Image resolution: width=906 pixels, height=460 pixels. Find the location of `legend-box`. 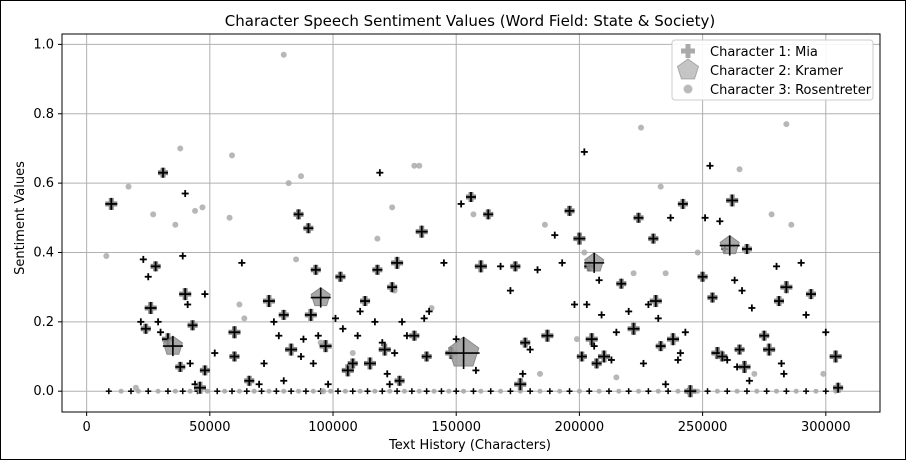

legend-box is located at coordinates (772, 70).